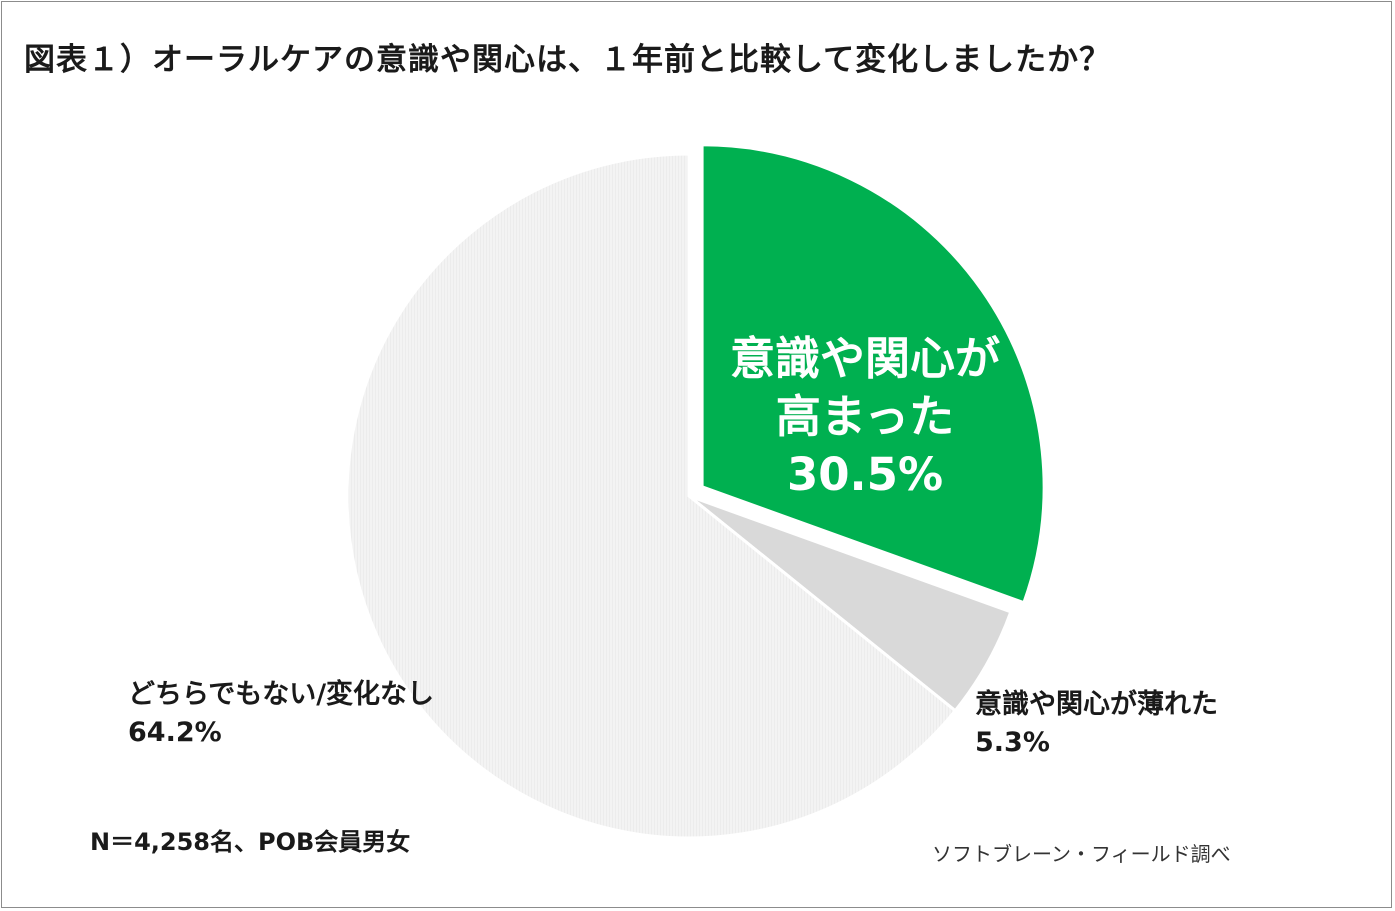  Describe the element at coordinates (1081, 854) in the screenshot. I see `source-note: ソフトブレーン・フィールド調べ` at that location.